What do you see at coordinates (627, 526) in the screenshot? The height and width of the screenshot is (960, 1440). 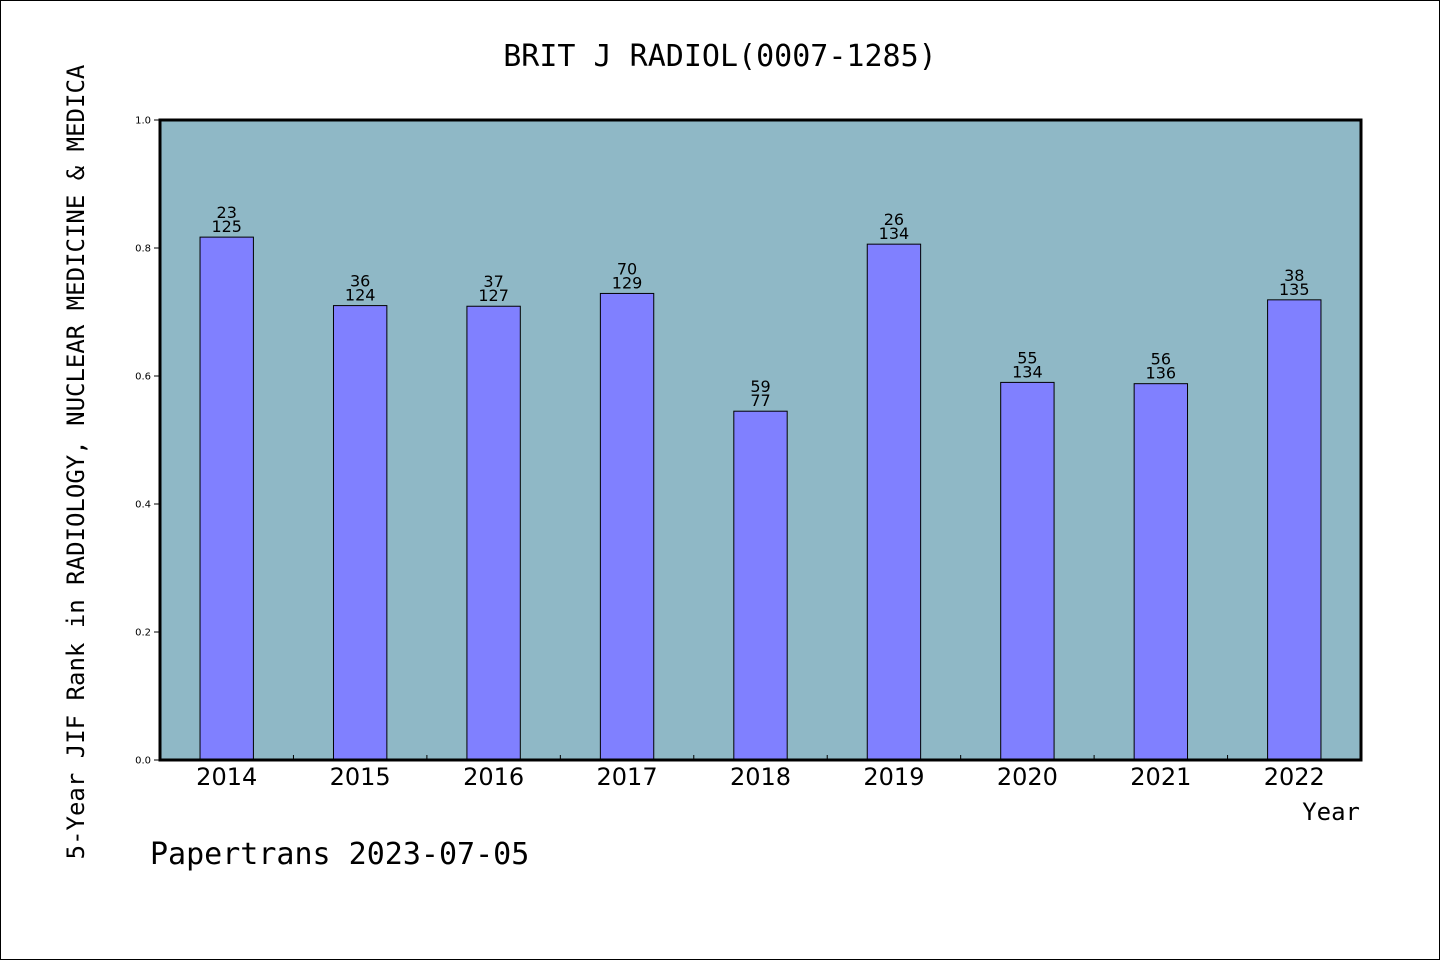 I see `bar-2017` at bounding box center [627, 526].